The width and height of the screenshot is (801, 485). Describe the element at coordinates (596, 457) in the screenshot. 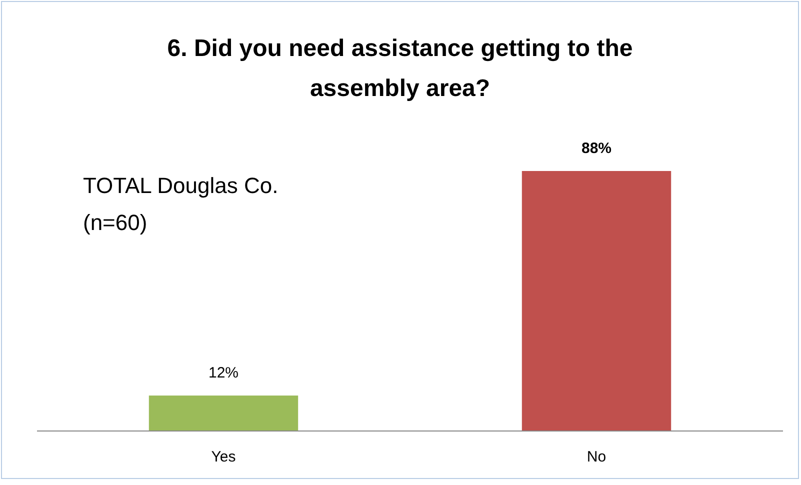

I see `x-tick-label: No` at that location.